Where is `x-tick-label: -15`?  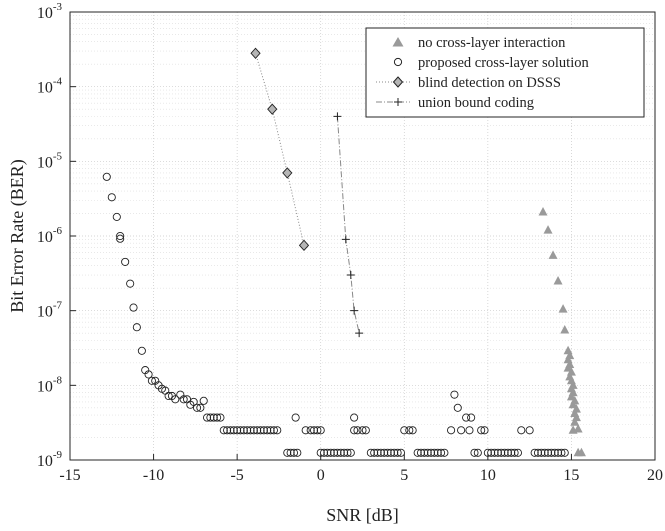
x-tick-label: -15 is located at coordinates (69, 475).